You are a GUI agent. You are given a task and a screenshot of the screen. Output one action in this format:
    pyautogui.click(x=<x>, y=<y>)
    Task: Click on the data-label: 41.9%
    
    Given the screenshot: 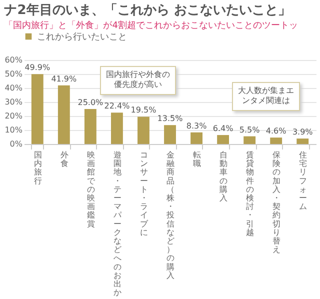 What is the action you would take?
    pyautogui.click(x=64, y=79)
    